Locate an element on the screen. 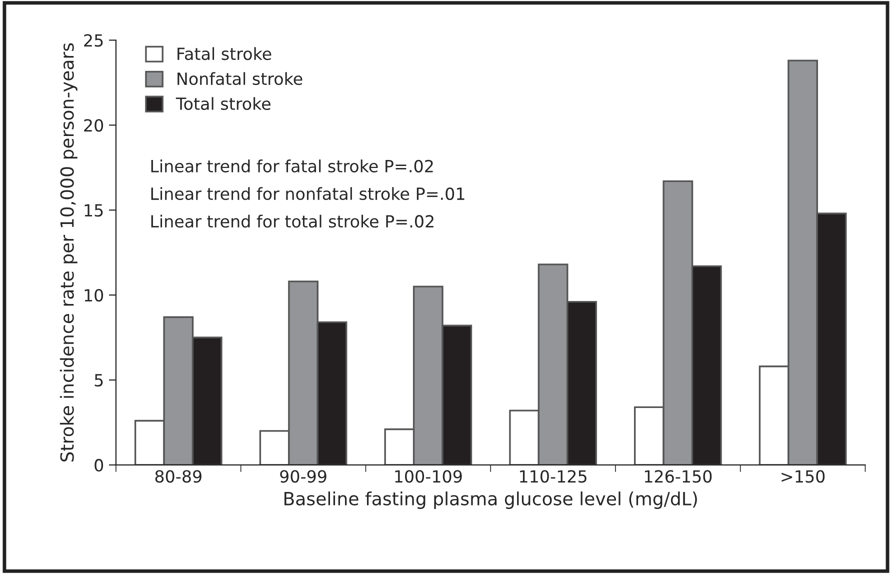 The width and height of the screenshot is (892, 574). annotation: Linear trend for nonfatal stroke P=.01 is located at coordinates (307, 193).